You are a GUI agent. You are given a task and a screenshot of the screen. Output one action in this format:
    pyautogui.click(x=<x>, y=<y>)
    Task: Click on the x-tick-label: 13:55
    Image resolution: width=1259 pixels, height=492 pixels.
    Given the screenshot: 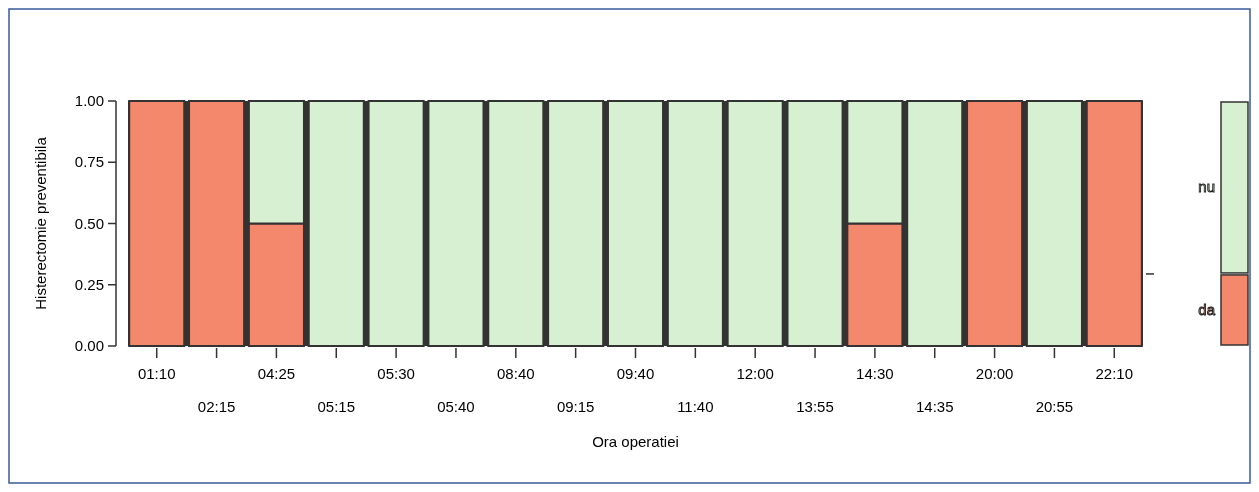 What is the action you would take?
    pyautogui.click(x=815, y=406)
    